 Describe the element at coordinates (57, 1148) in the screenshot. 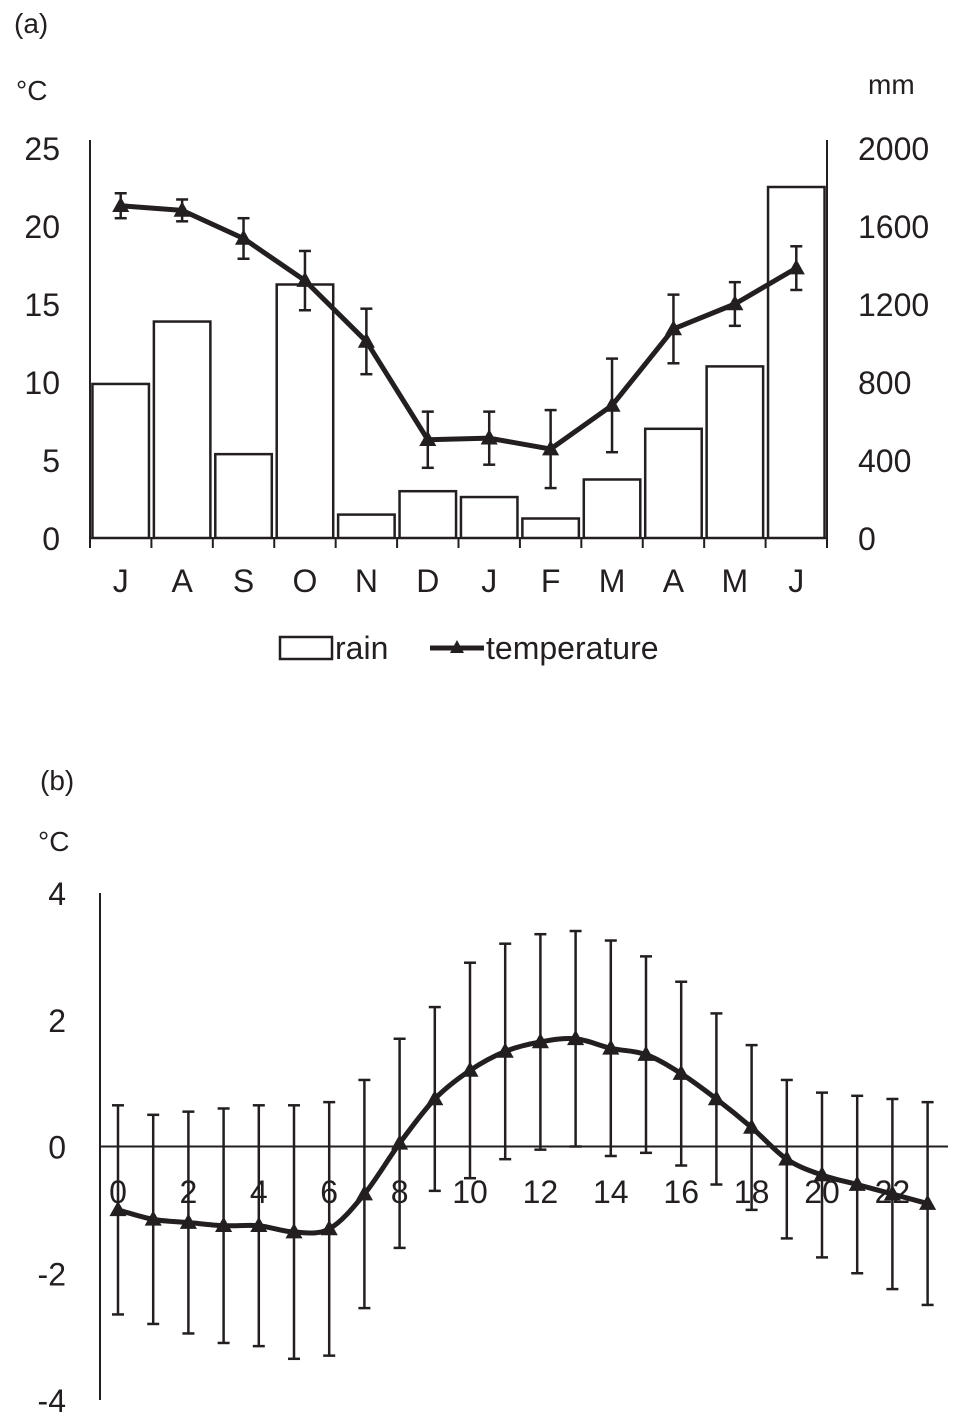

I see `y-tick-label-2: 0` at that location.